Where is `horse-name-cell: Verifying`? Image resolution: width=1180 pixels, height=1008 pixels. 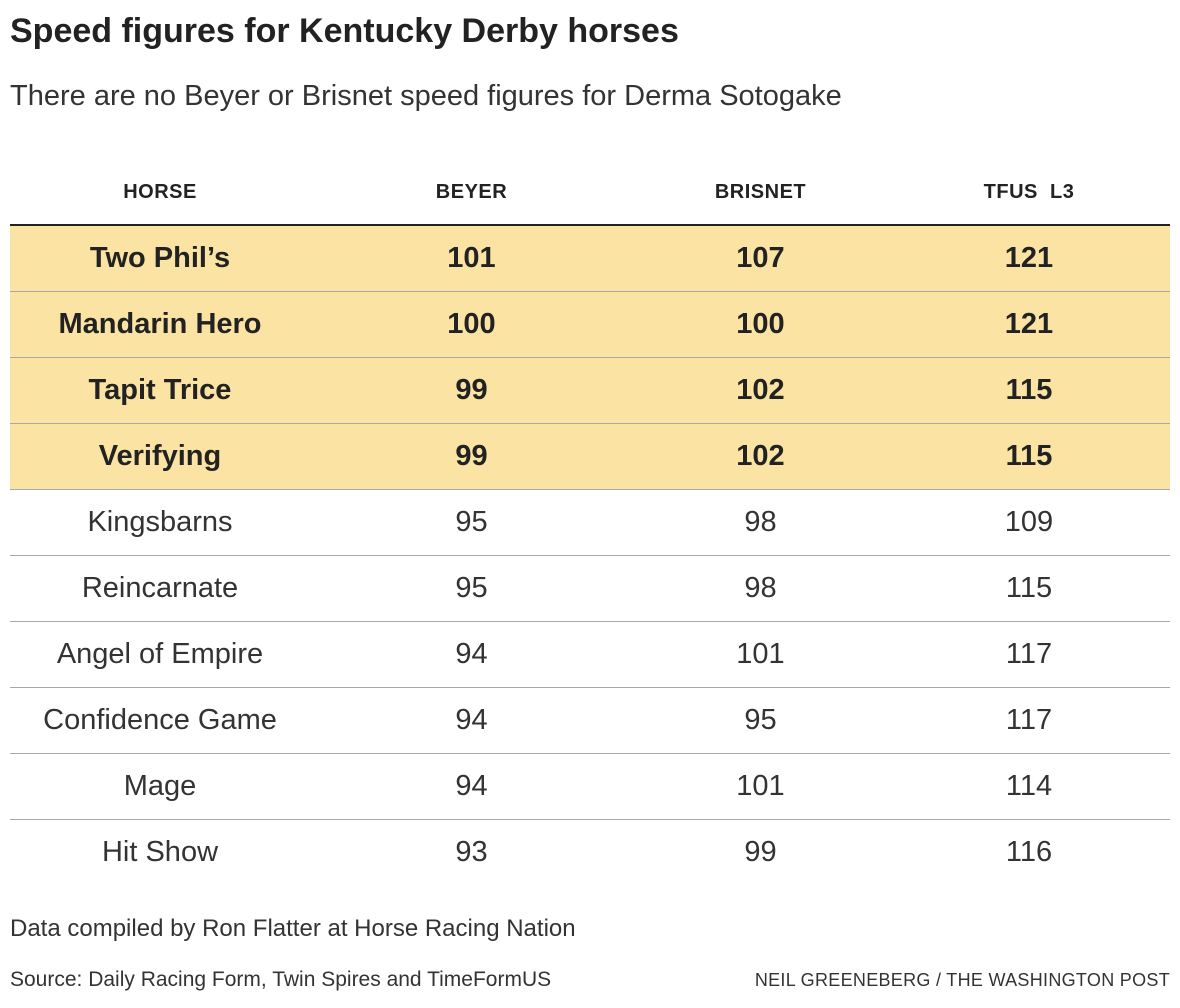 horse-name-cell: Verifying is located at coordinates (160, 456).